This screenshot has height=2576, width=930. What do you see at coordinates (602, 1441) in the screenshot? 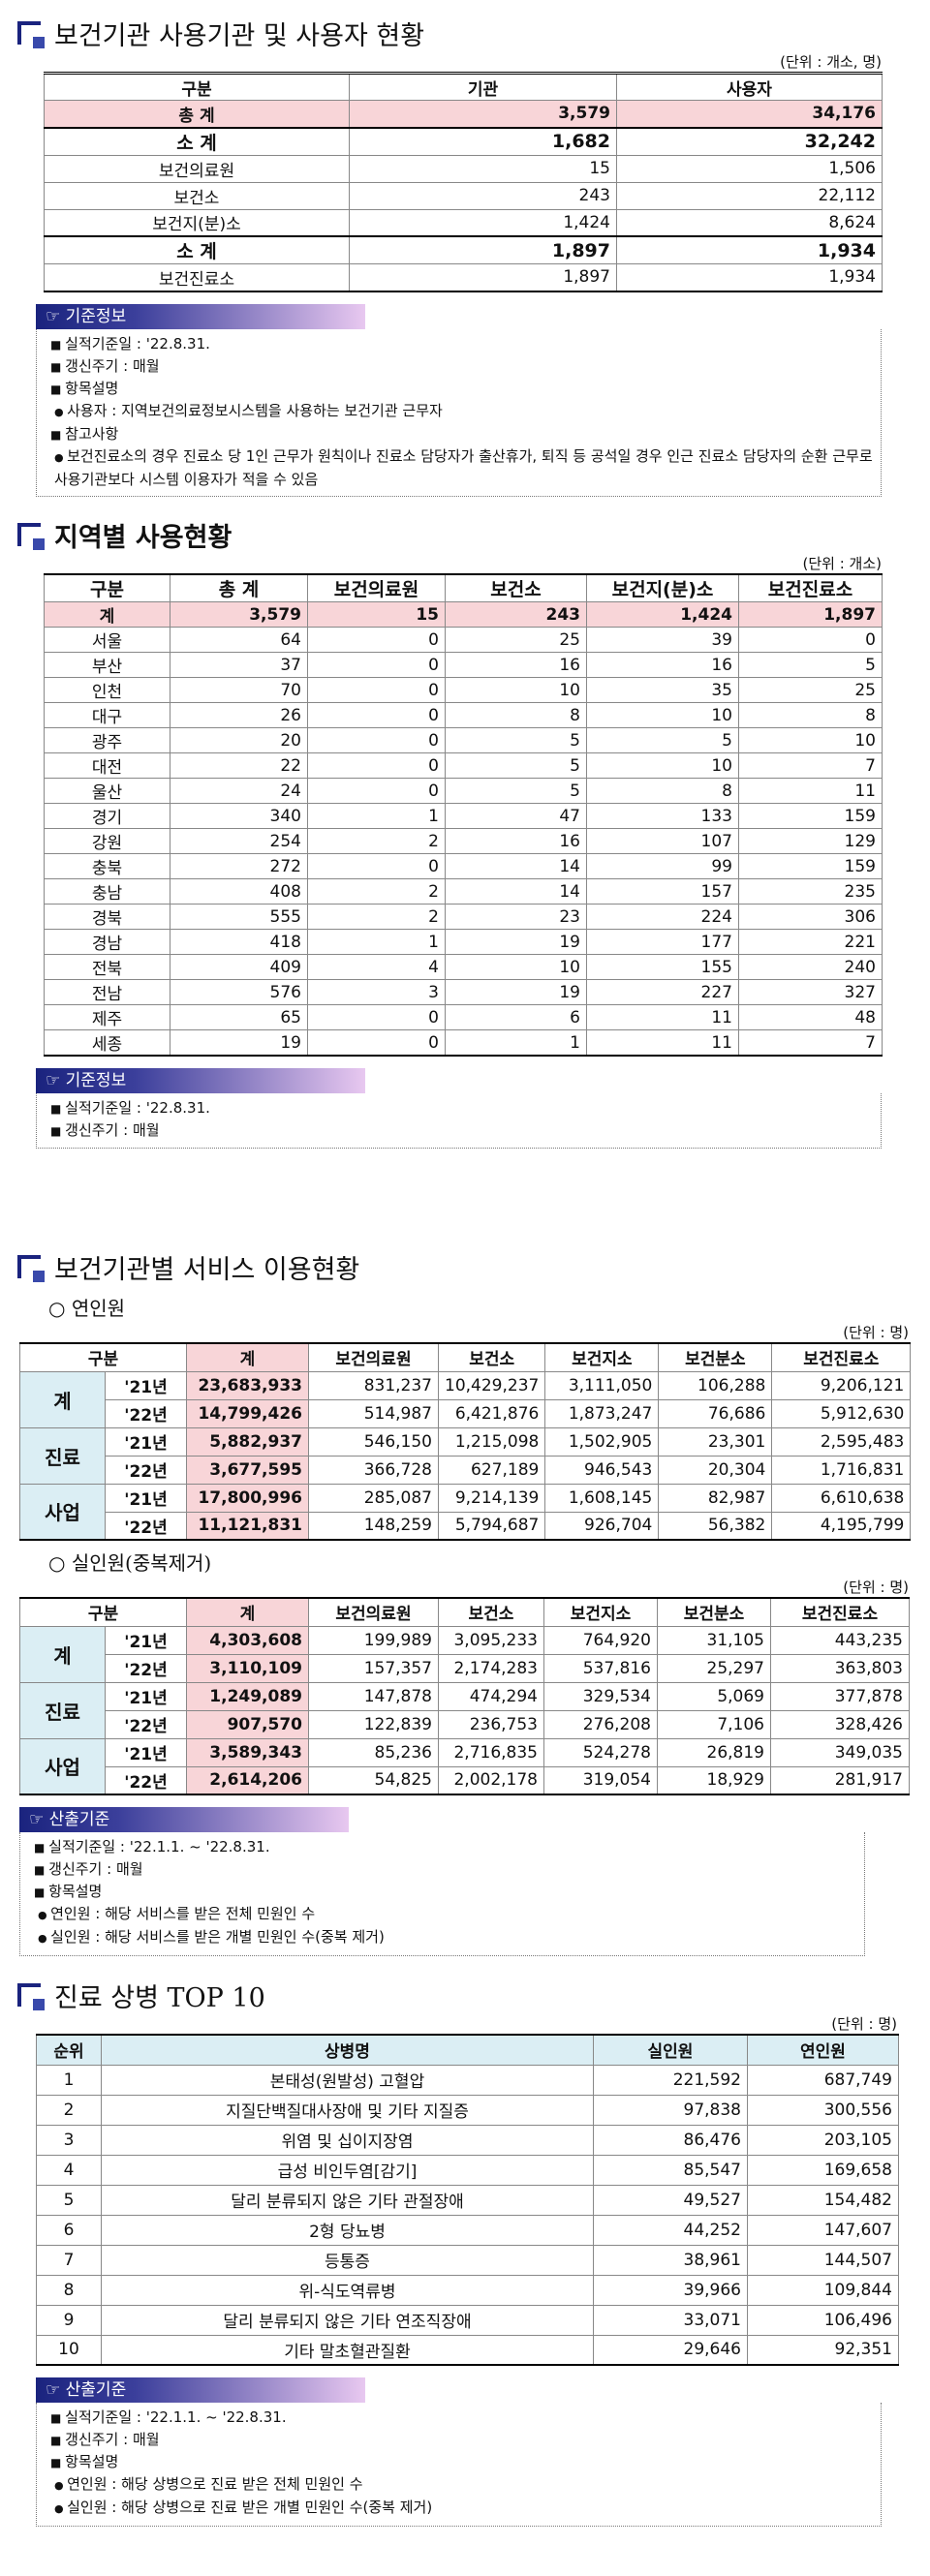
I see `table-cell: 1,502,905` at bounding box center [602, 1441].